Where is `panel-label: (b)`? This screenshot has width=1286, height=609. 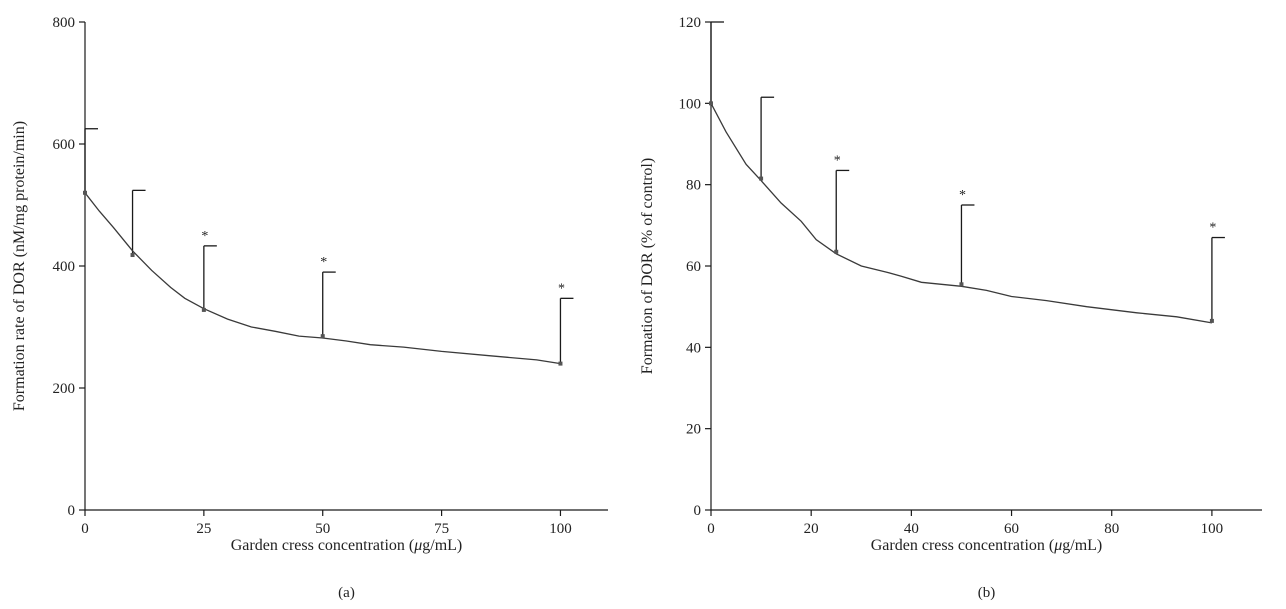 panel-label: (b) is located at coordinates (987, 593).